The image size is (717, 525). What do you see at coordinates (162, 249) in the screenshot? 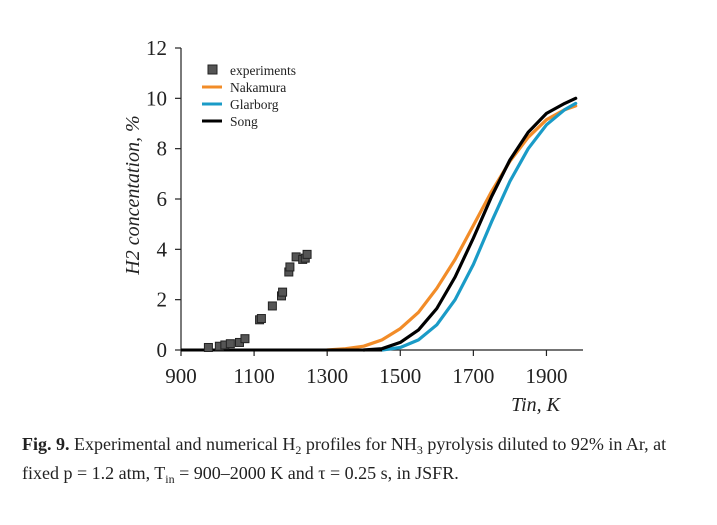
I see `y-tick-label: 4` at bounding box center [162, 249].